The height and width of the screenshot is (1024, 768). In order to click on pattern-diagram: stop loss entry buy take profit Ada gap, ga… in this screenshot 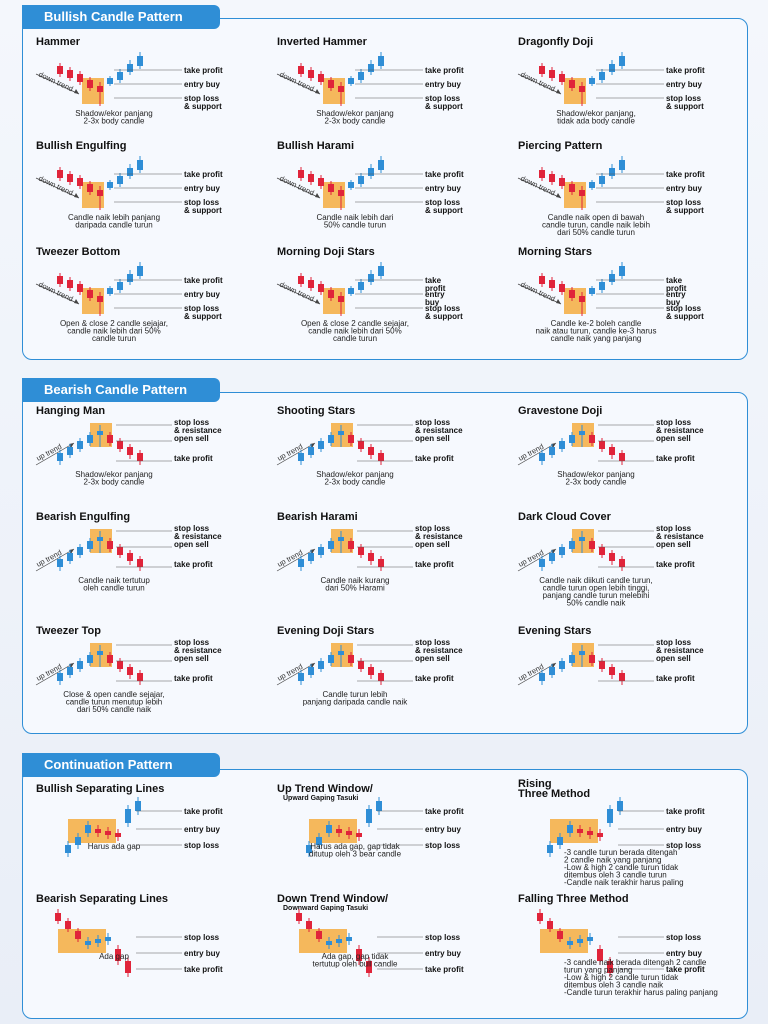, I will do `click(380, 943)`.